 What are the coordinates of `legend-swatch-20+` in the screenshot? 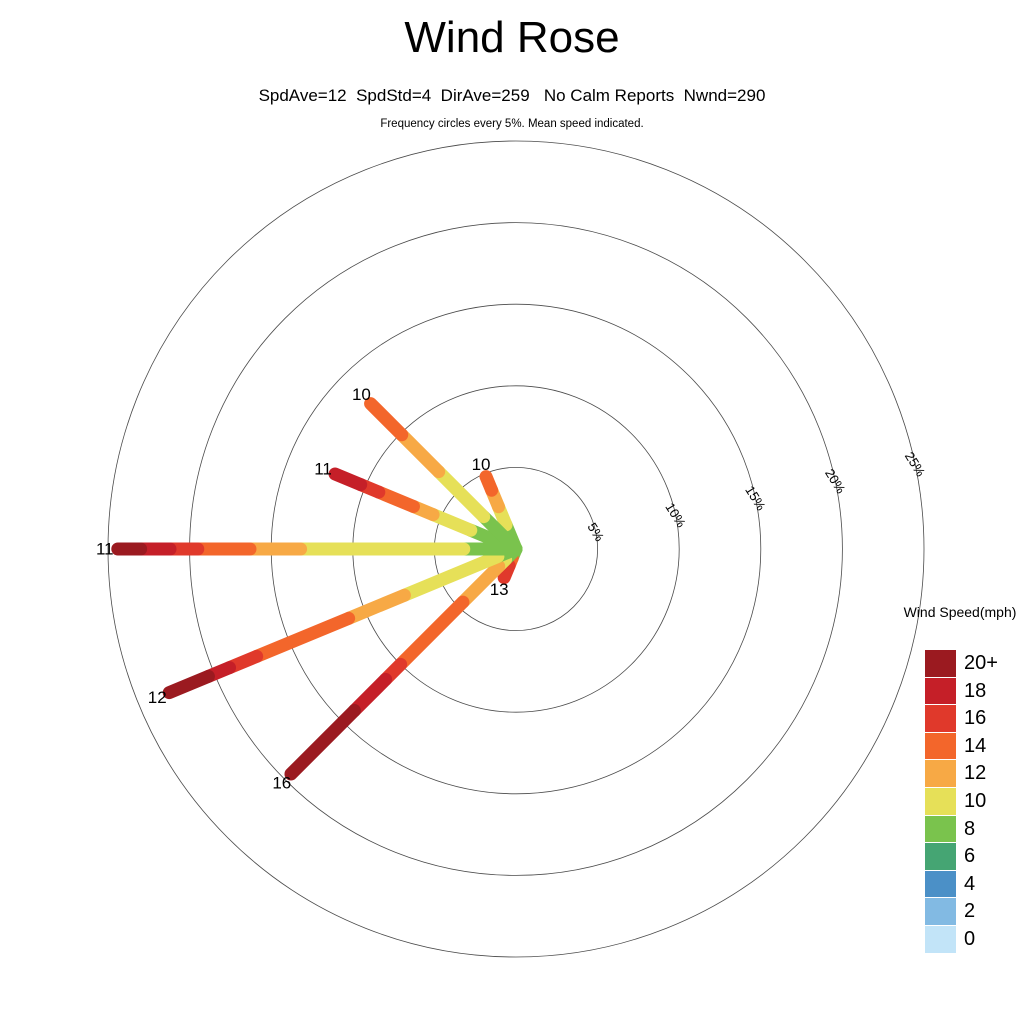 It's located at (940, 663).